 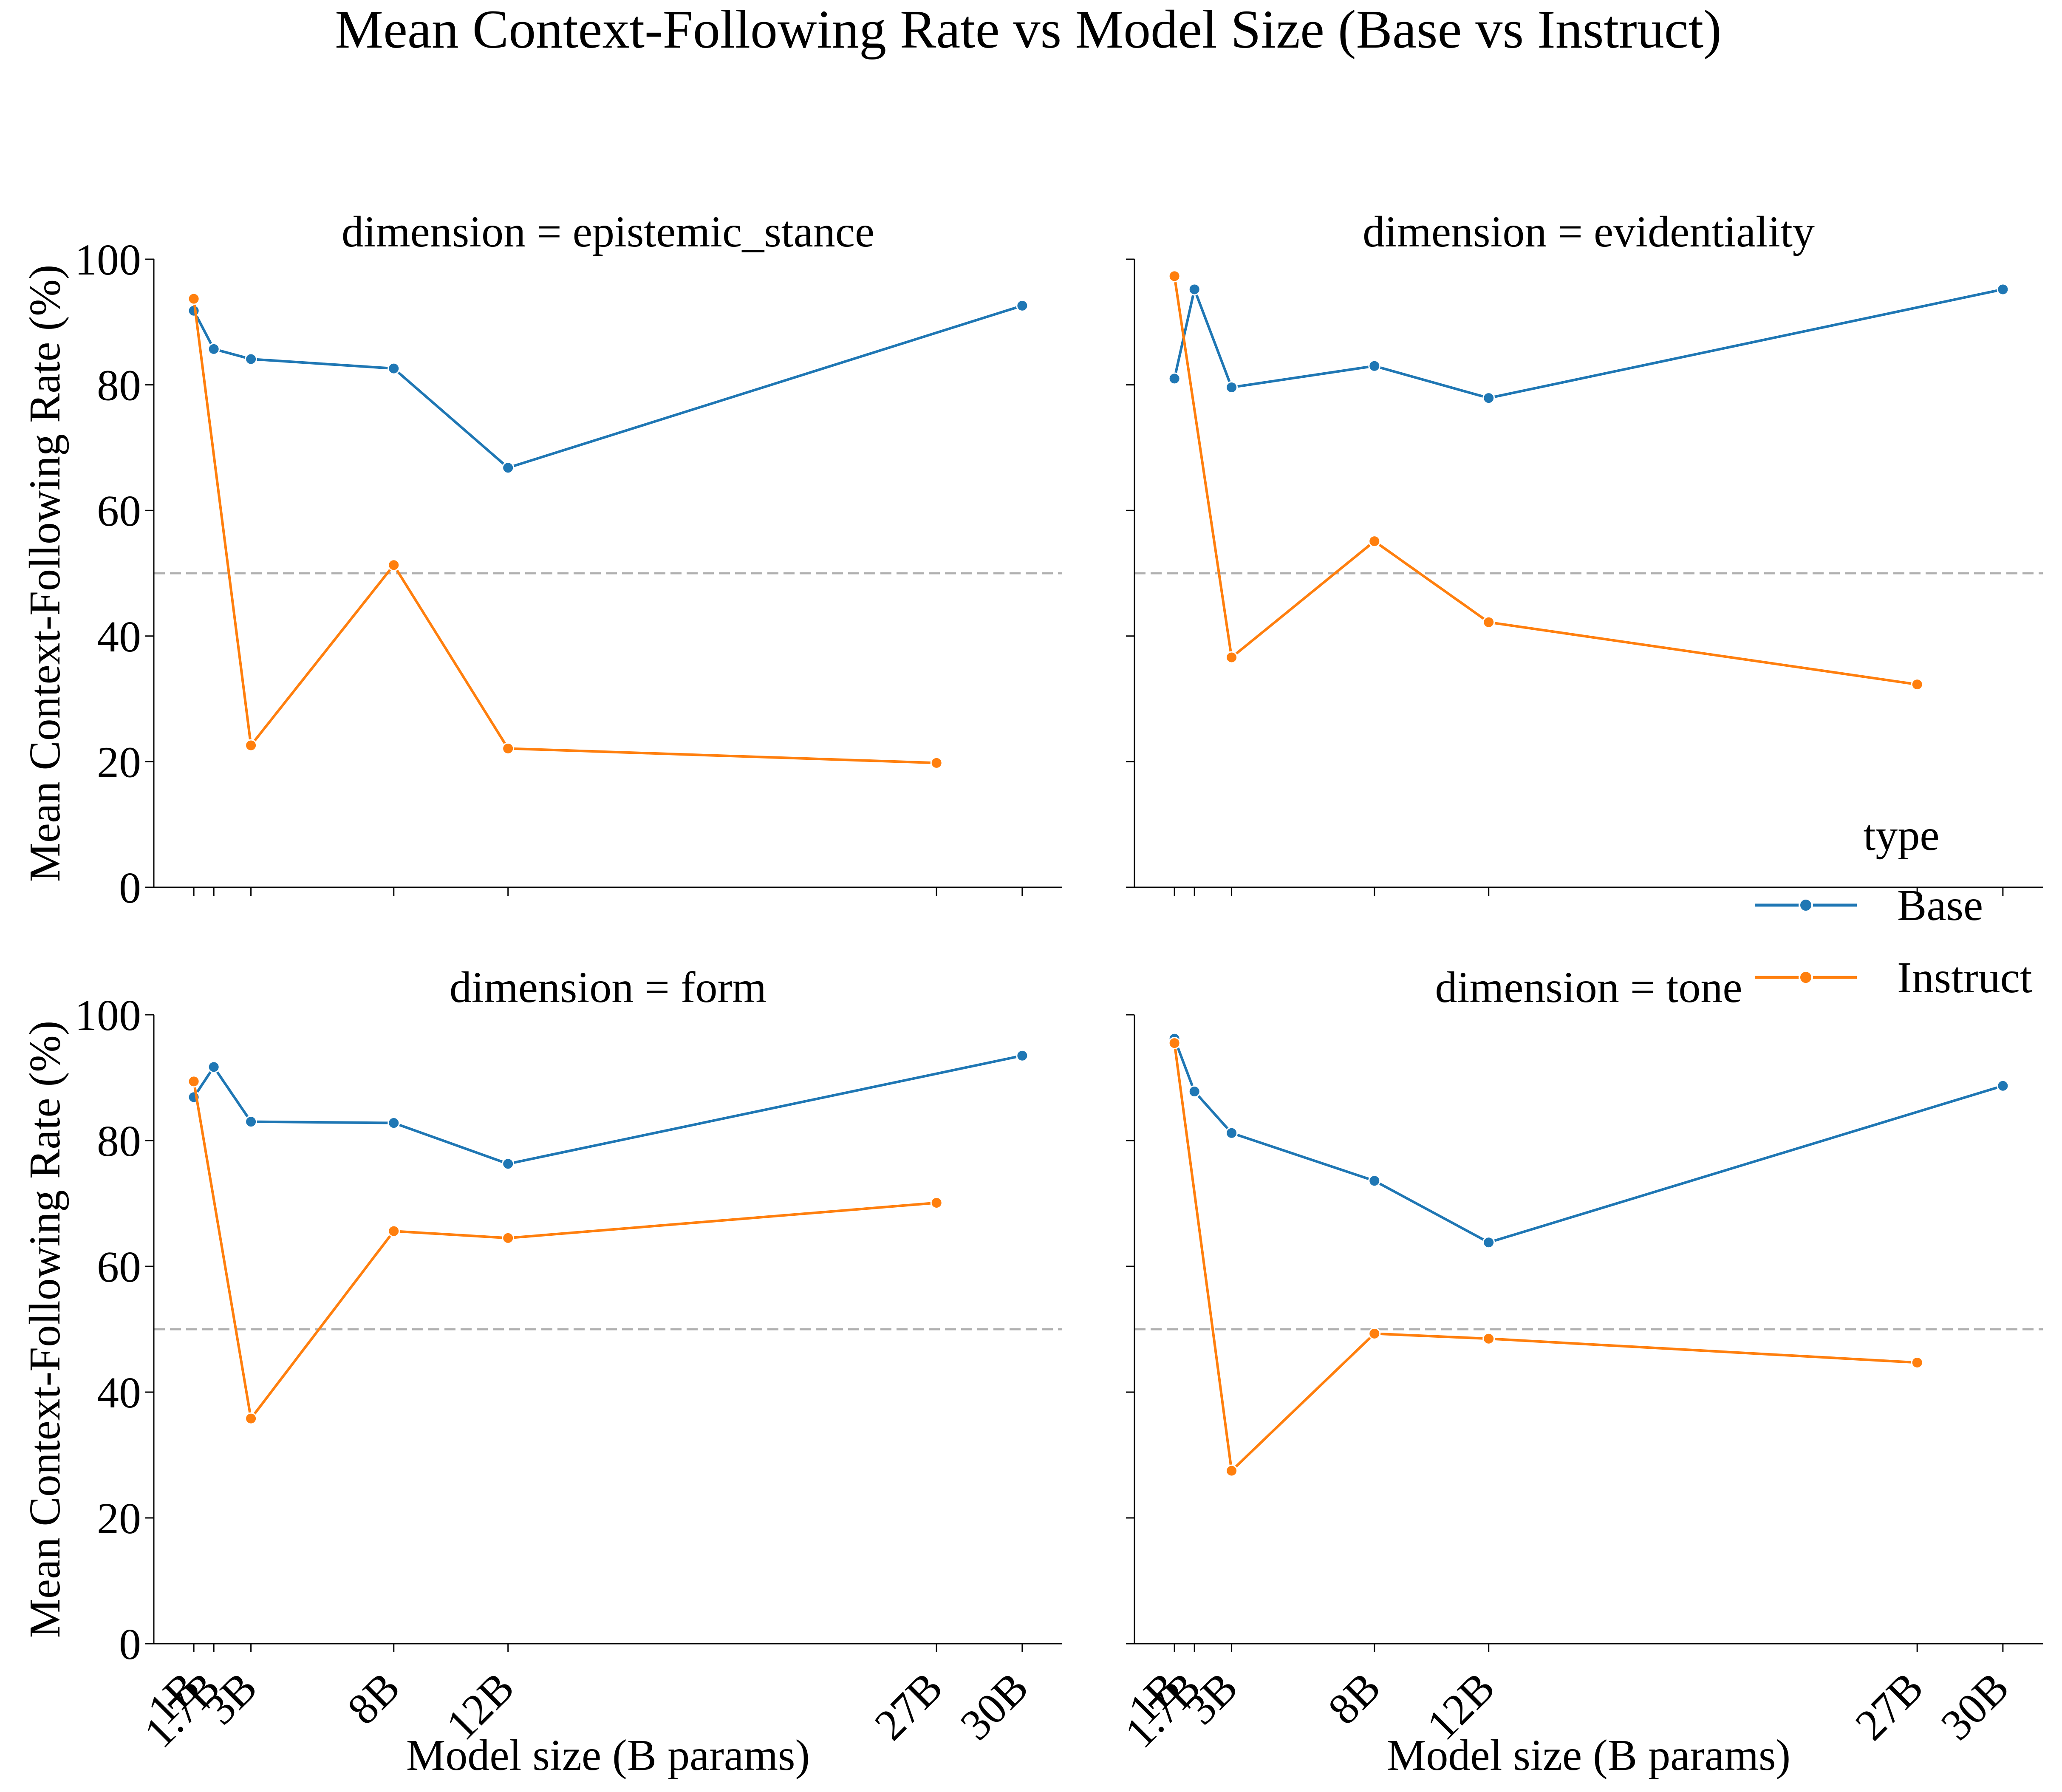 What do you see at coordinates (1893, 978) in the screenshot?
I see `legend-entry-instruct: Instruct` at bounding box center [1893, 978].